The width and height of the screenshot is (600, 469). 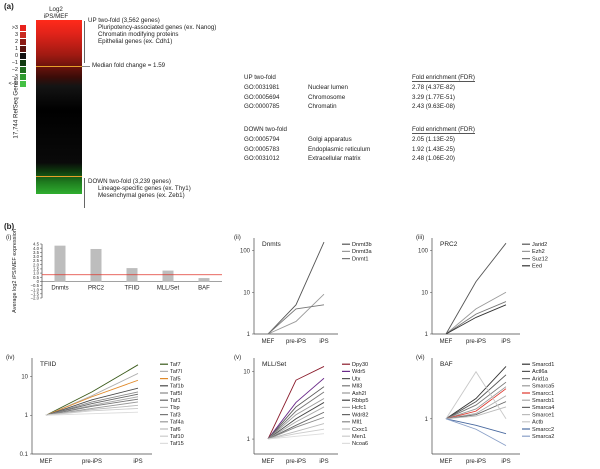 I want to click on up-item: Epithelial genes (ex. Cdh1), so click(x=135, y=42).